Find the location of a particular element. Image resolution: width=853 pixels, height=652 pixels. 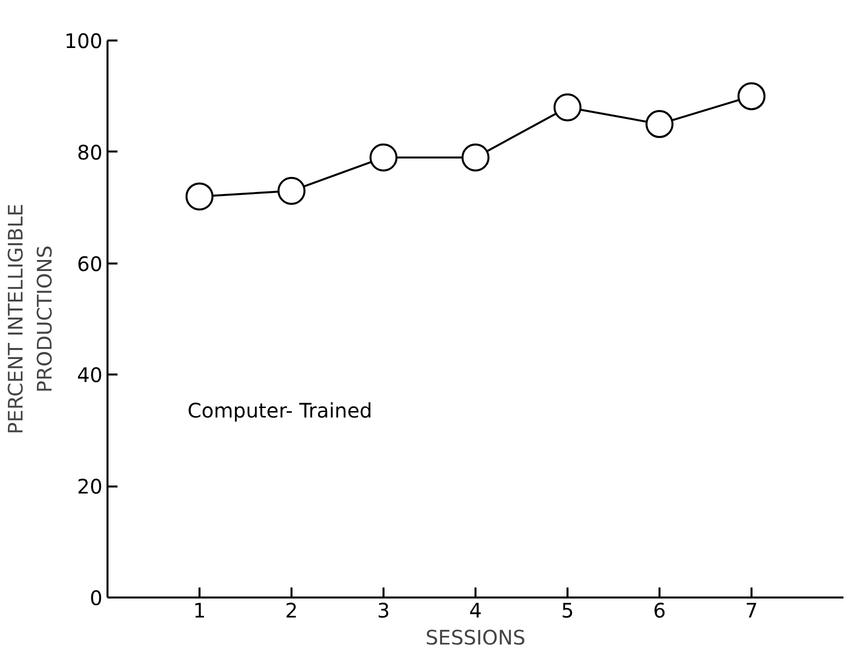

x-tick-label: 1 is located at coordinates (199, 610).